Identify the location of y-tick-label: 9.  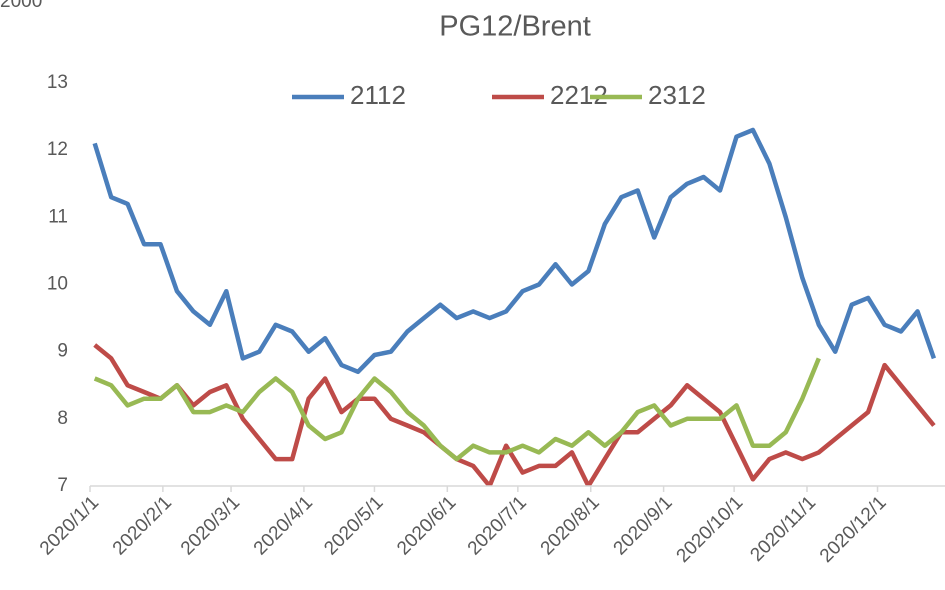
(62, 351).